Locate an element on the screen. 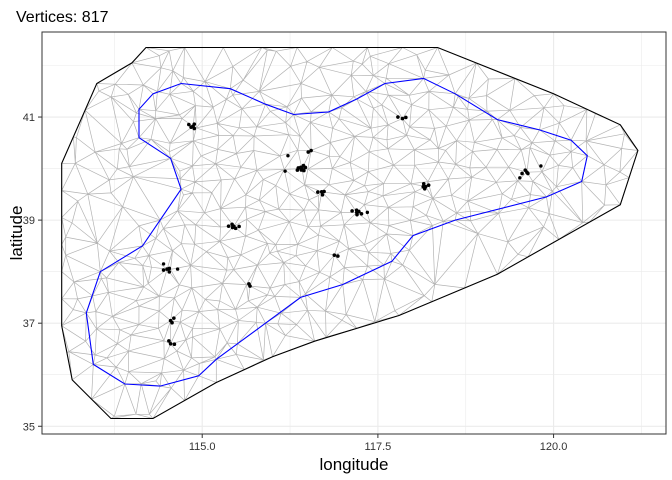 The image size is (672, 480). x-tick-label: 120.0 is located at coordinates (554, 447).